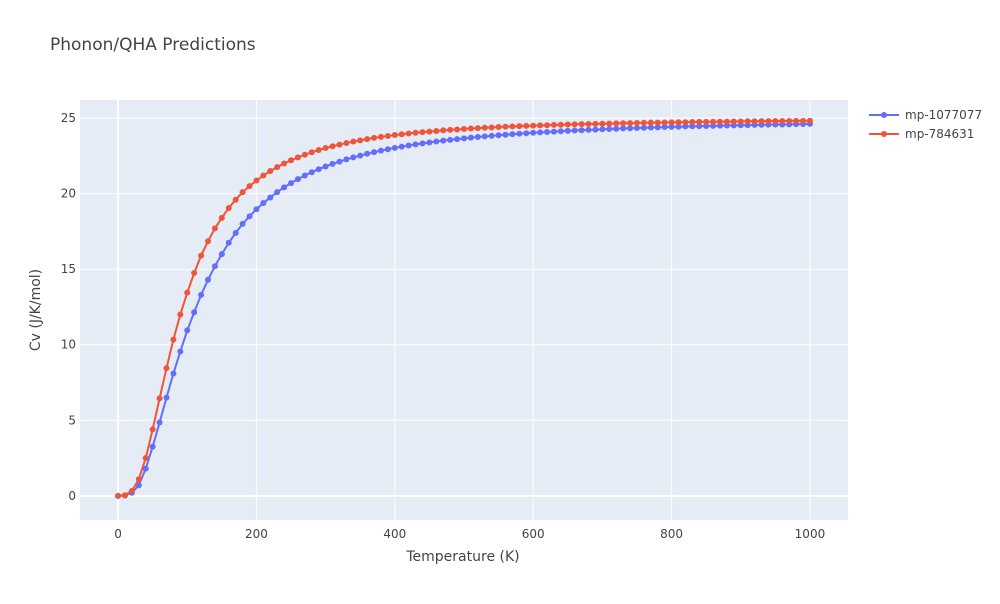 The image size is (1000, 604). I want to click on x-tick-label: 1000, so click(810, 534).